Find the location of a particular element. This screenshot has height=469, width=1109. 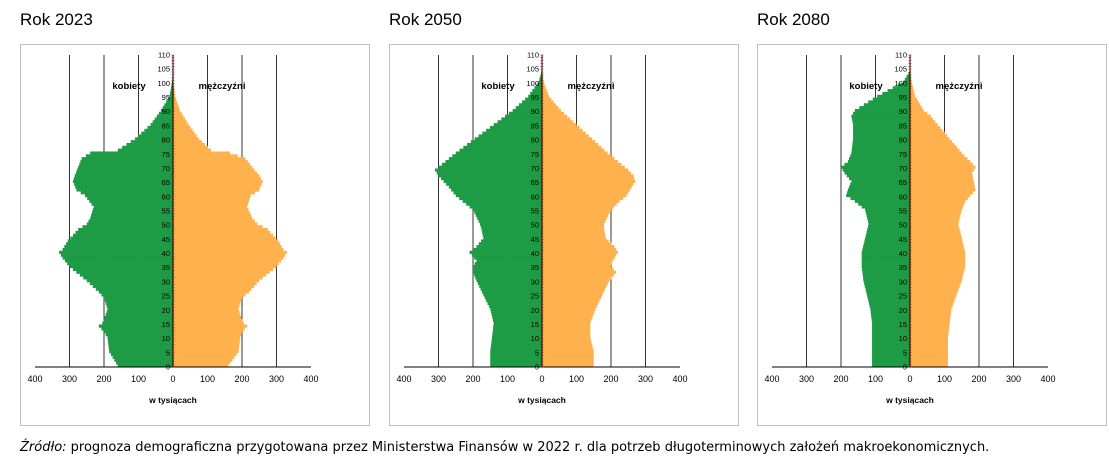

y-tick-label: 20 is located at coordinates (535, 310).